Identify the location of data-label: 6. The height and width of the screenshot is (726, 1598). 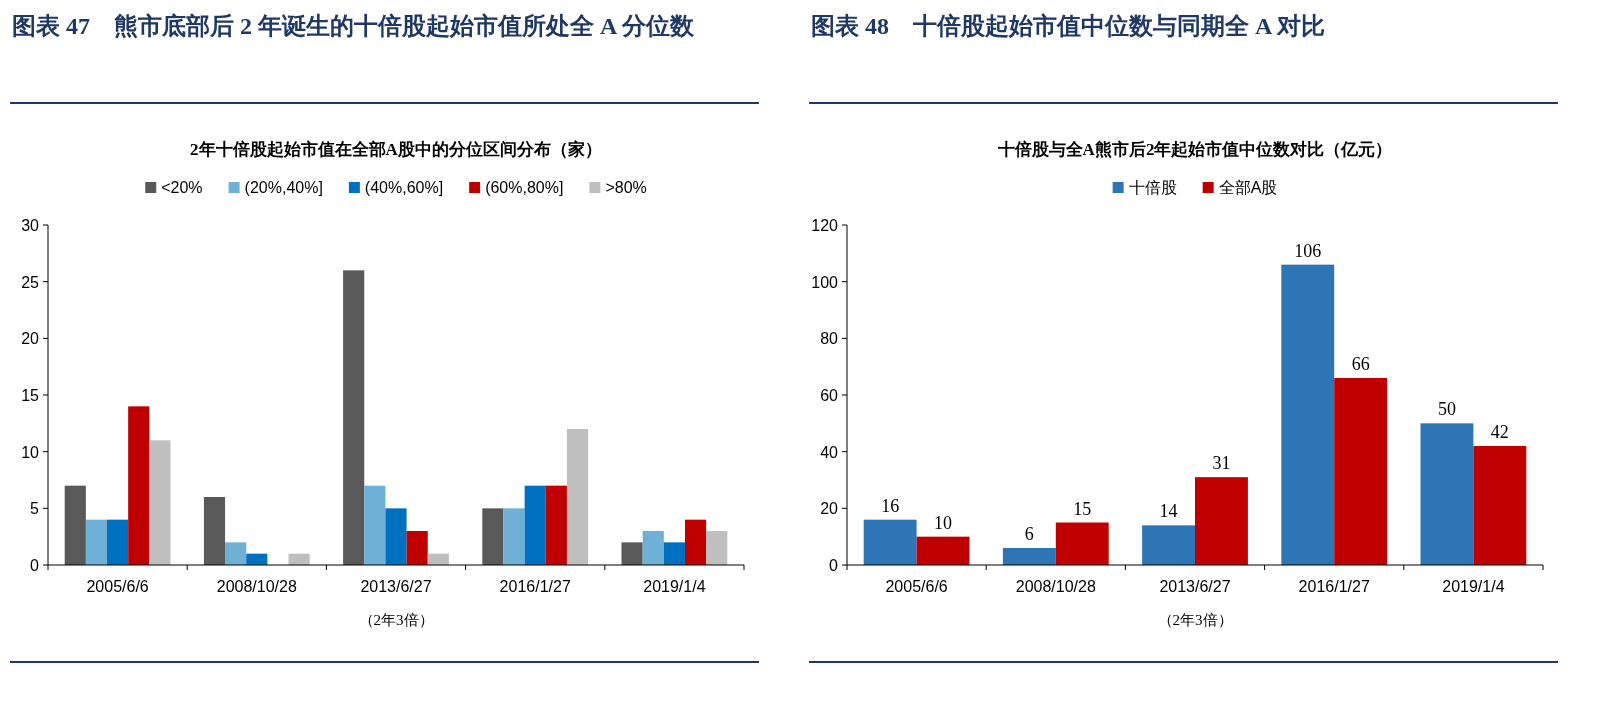
(1029, 534).